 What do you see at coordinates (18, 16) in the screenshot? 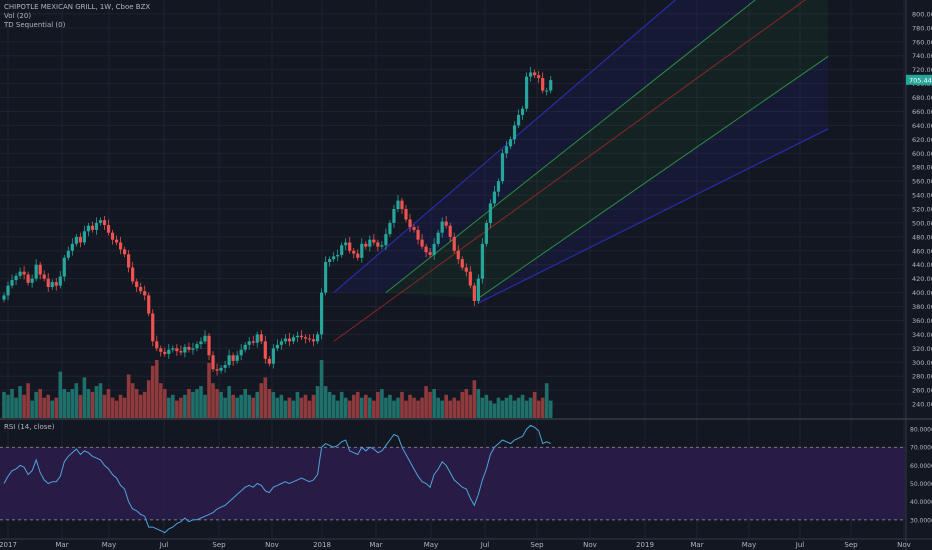
I see `volume-indicator-label: Vol (20)` at bounding box center [18, 16].